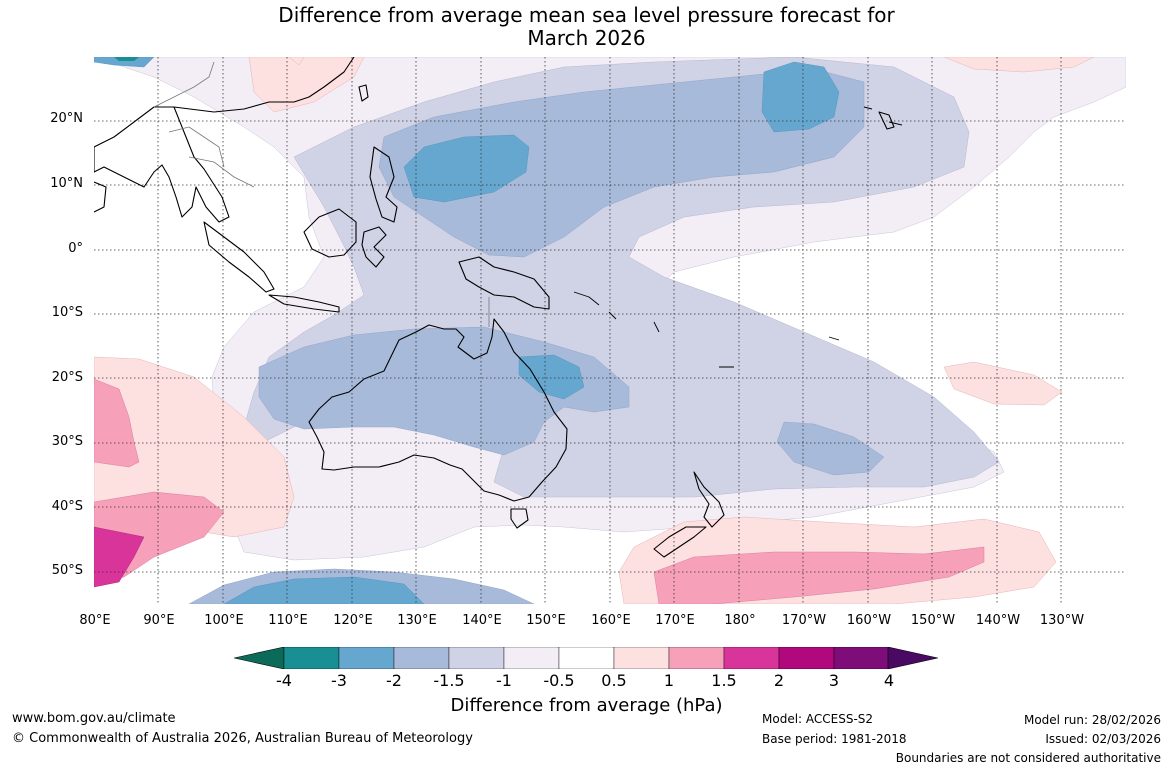  What do you see at coordinates (680, 542) in the screenshot?
I see `new-zealand-south-island` at bounding box center [680, 542].